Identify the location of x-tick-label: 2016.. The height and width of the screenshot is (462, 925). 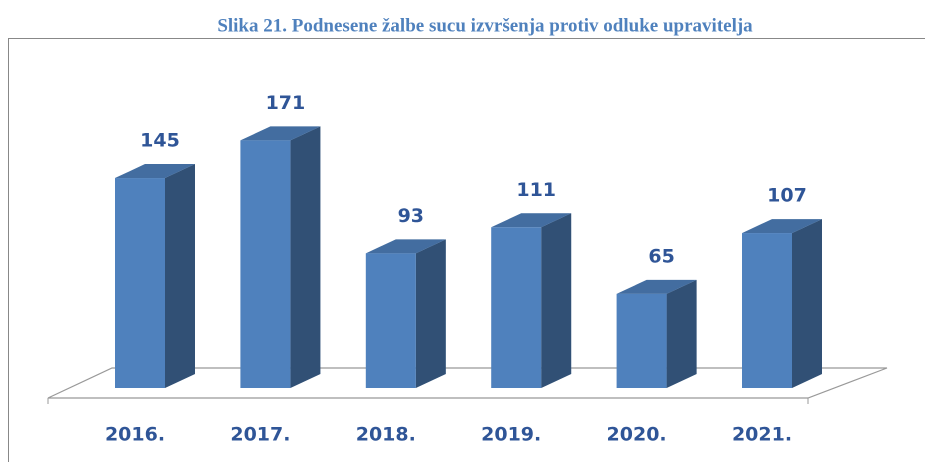
(135, 435).